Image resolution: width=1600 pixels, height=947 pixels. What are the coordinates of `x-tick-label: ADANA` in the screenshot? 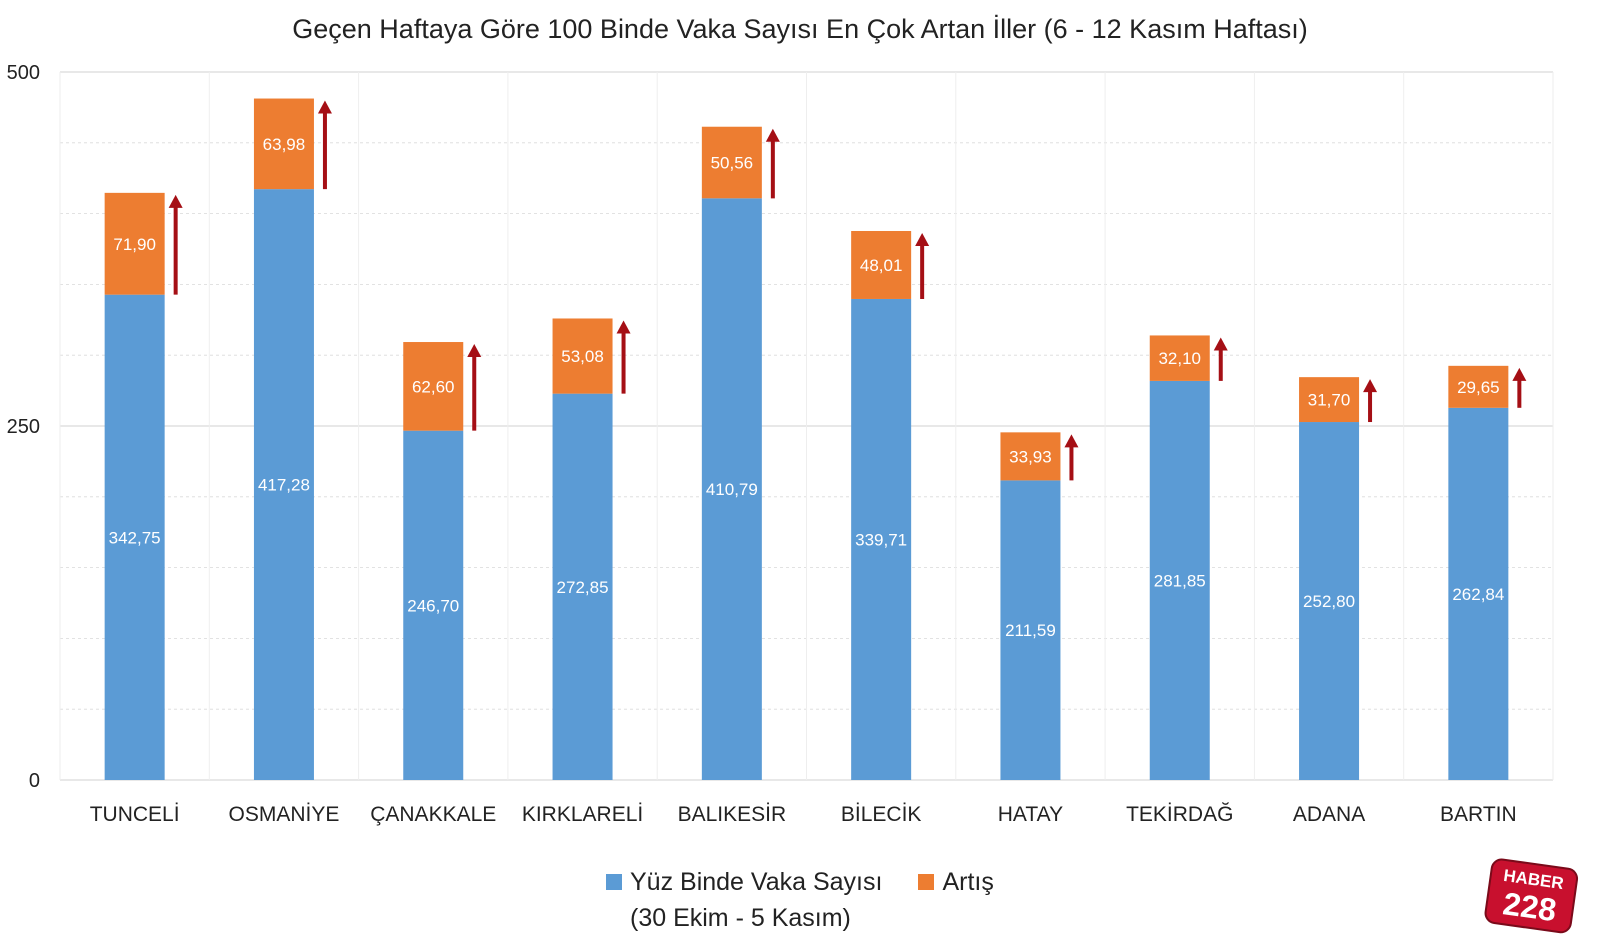 It's located at (1329, 814).